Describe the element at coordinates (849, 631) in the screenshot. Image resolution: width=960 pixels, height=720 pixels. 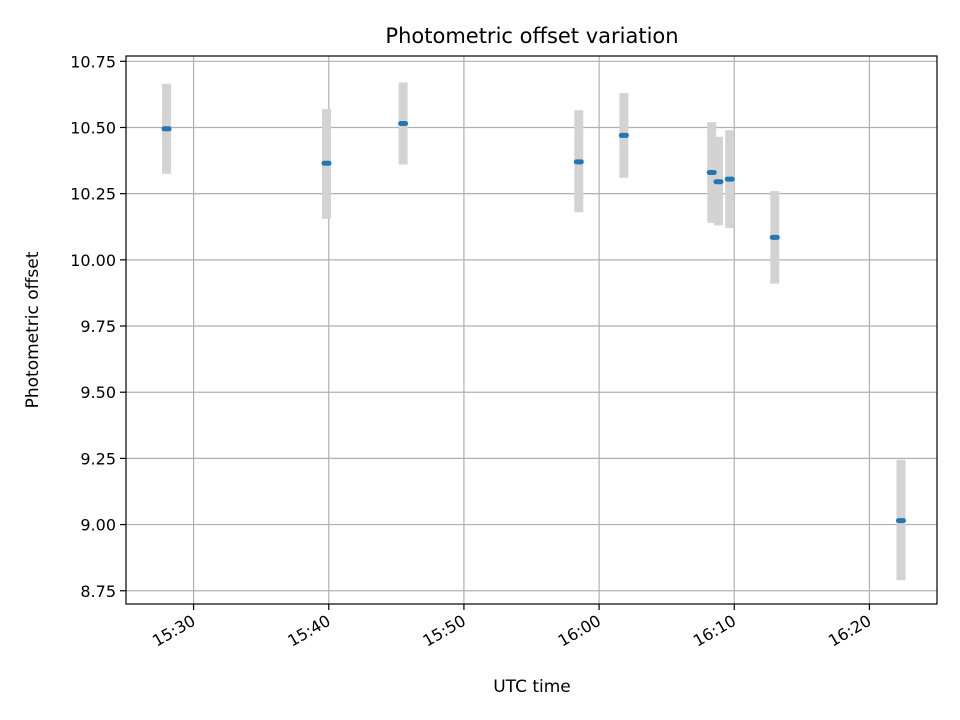
I see `x-tick-label: 16:20` at that location.